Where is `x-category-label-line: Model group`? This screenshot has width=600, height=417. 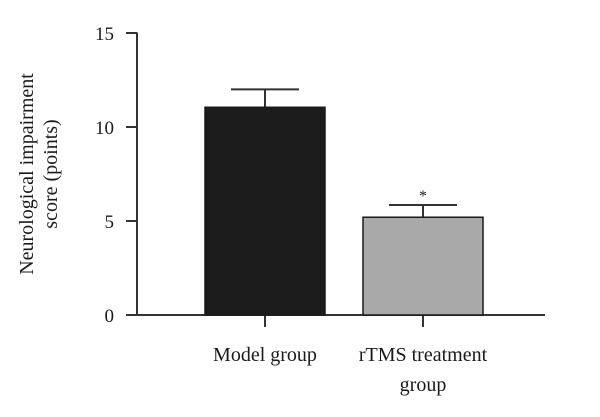
x-category-label-line: Model group is located at coordinates (265, 355).